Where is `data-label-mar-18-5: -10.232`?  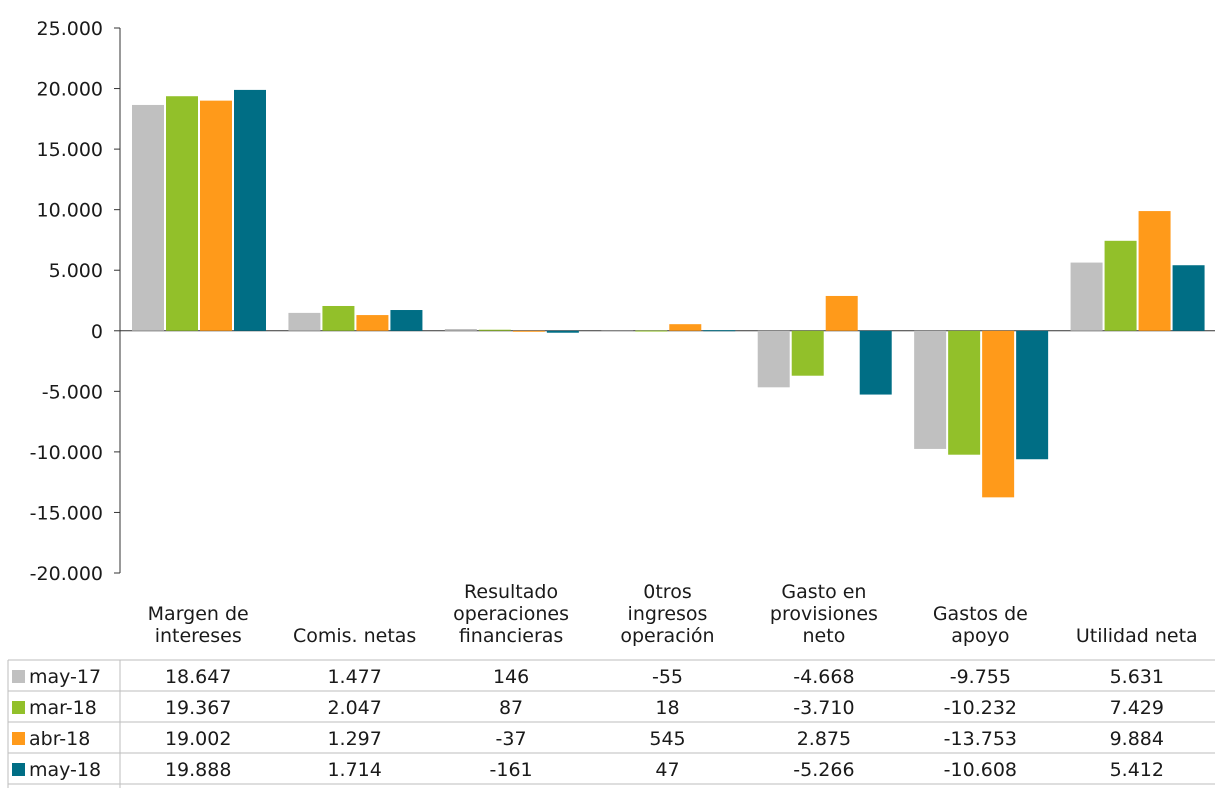 data-label-mar-18-5: -10.232 is located at coordinates (980, 708).